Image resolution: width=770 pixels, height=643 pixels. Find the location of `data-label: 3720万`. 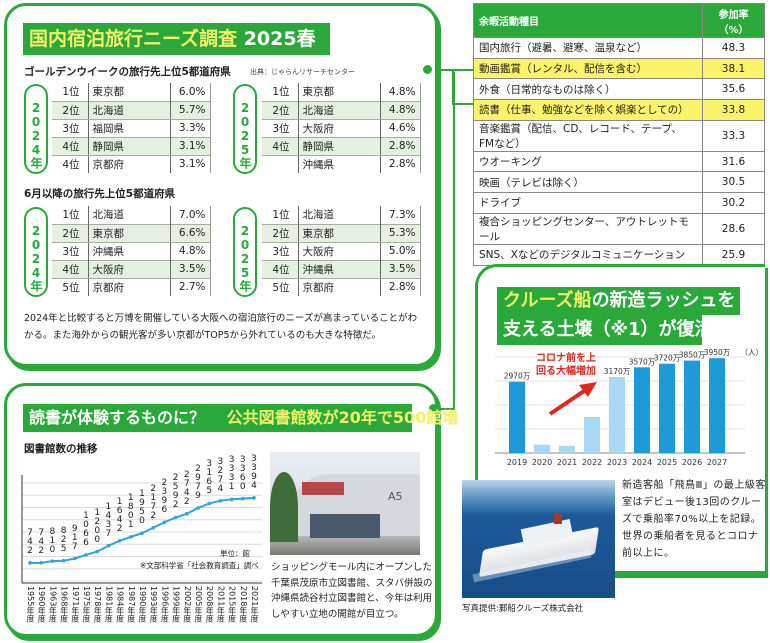

data-label: 3720万 is located at coordinates (667, 358).